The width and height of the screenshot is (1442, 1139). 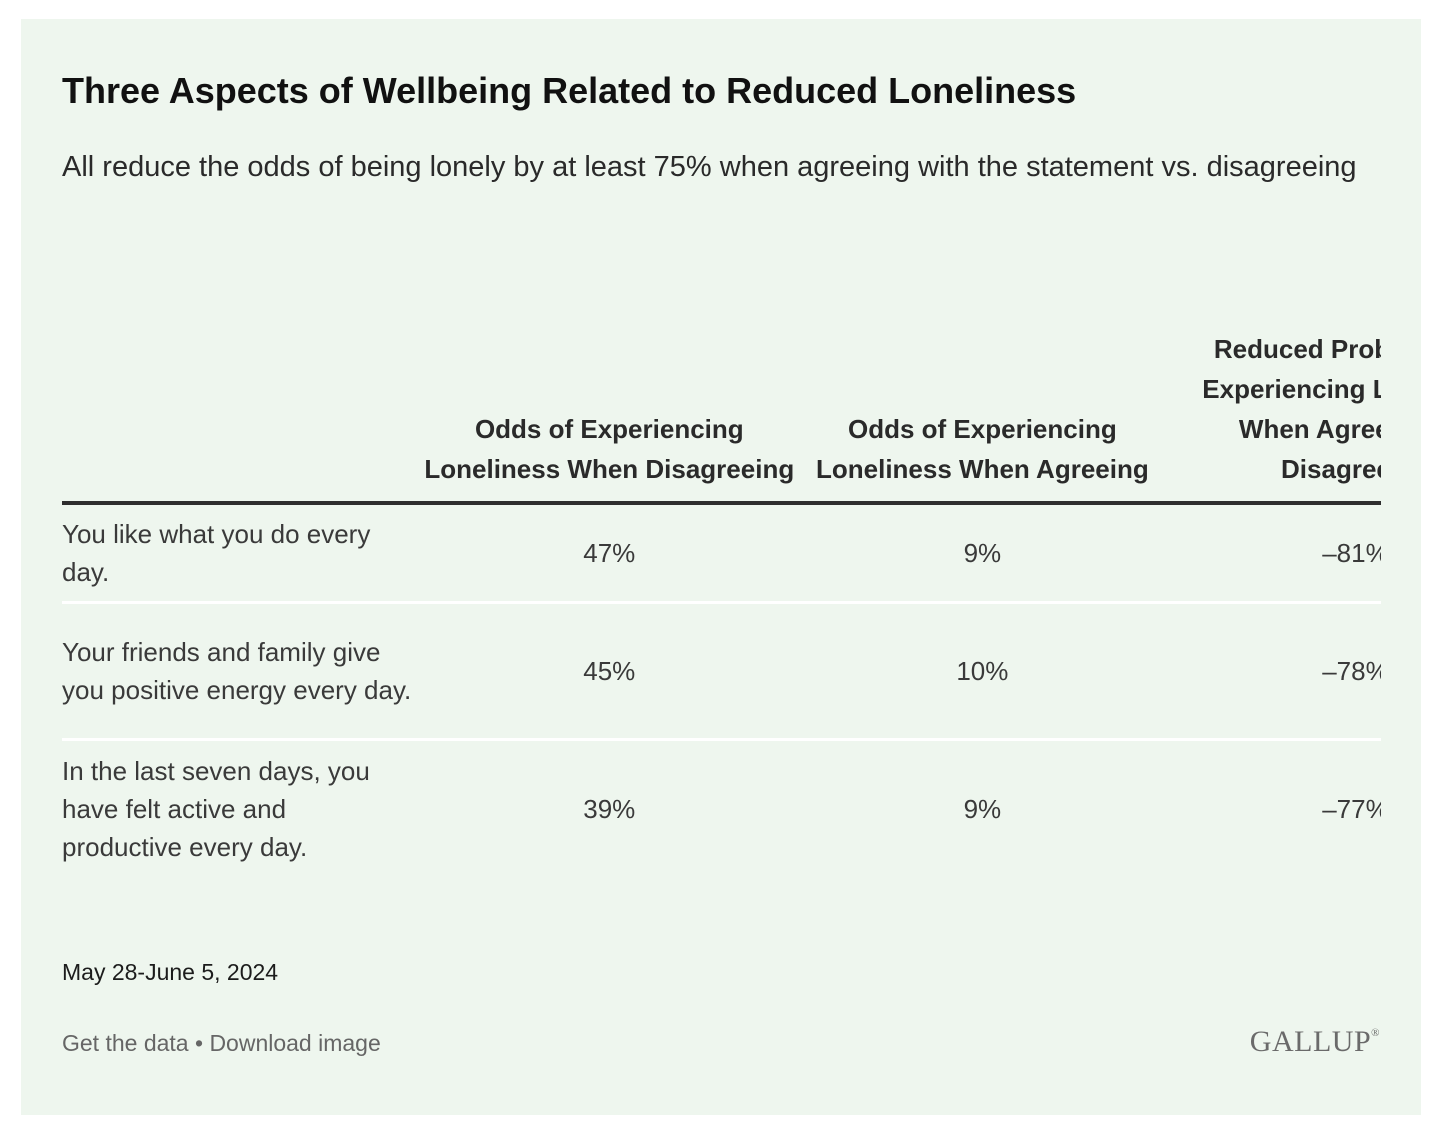 What do you see at coordinates (1375, 1033) in the screenshot?
I see `registered-mark: ®` at bounding box center [1375, 1033].